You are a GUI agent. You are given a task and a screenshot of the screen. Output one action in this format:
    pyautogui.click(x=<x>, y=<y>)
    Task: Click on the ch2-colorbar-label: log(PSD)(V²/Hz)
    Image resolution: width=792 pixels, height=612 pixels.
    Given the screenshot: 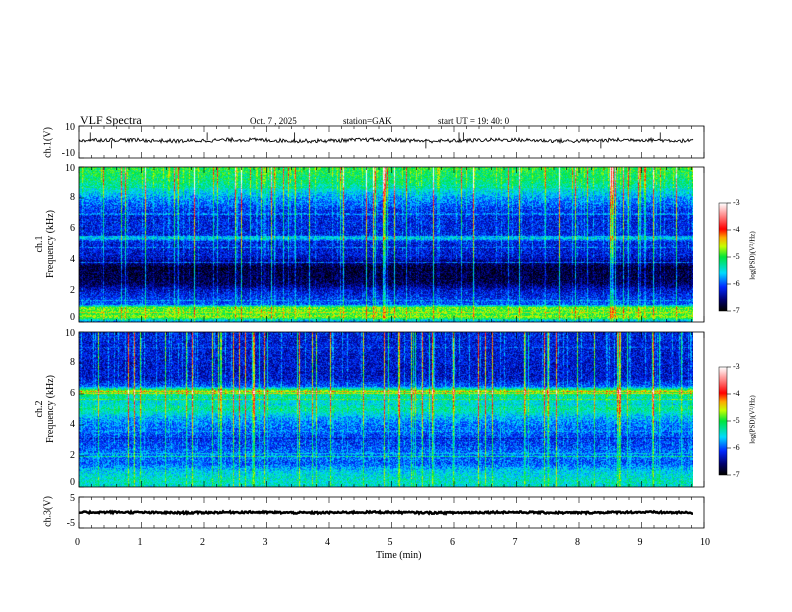 What is the action you would take?
    pyautogui.click(x=752, y=419)
    